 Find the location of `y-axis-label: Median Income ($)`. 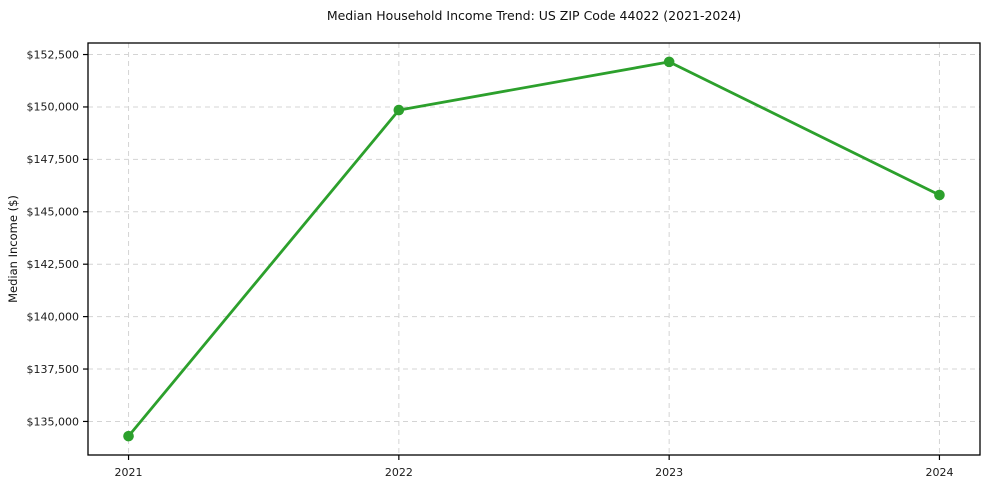

y-axis-label: Median Income ($) is located at coordinates (13, 249).